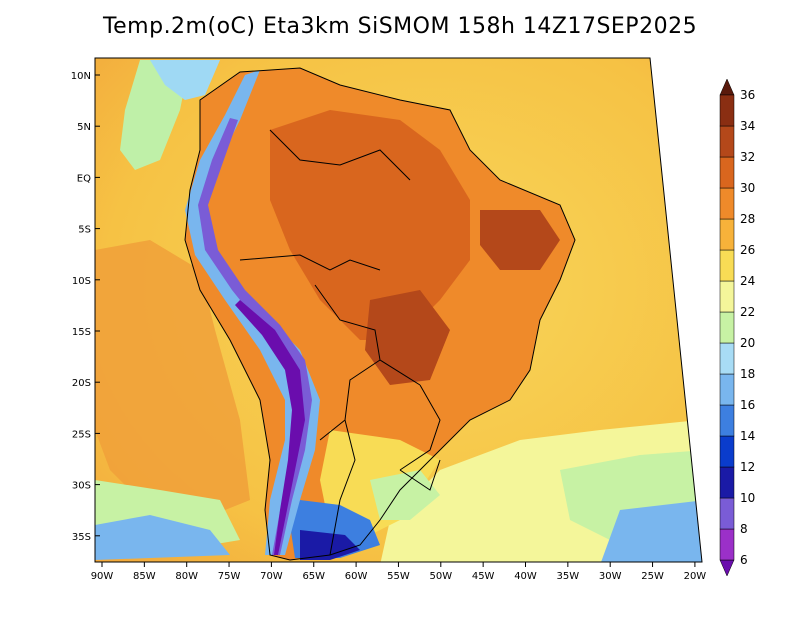  What do you see at coordinates (520, 240) in the screenshot?
I see `northeast-hot-core` at bounding box center [520, 240].